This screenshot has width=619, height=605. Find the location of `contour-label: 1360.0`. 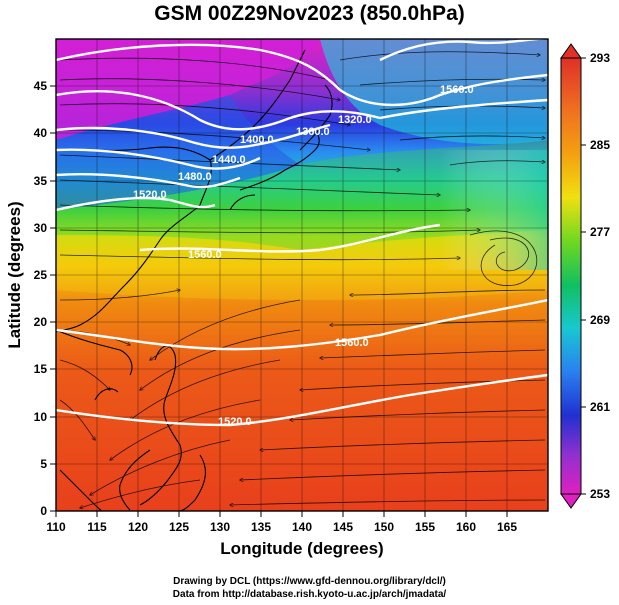

contour-label: 1360.0 is located at coordinates (313, 132).